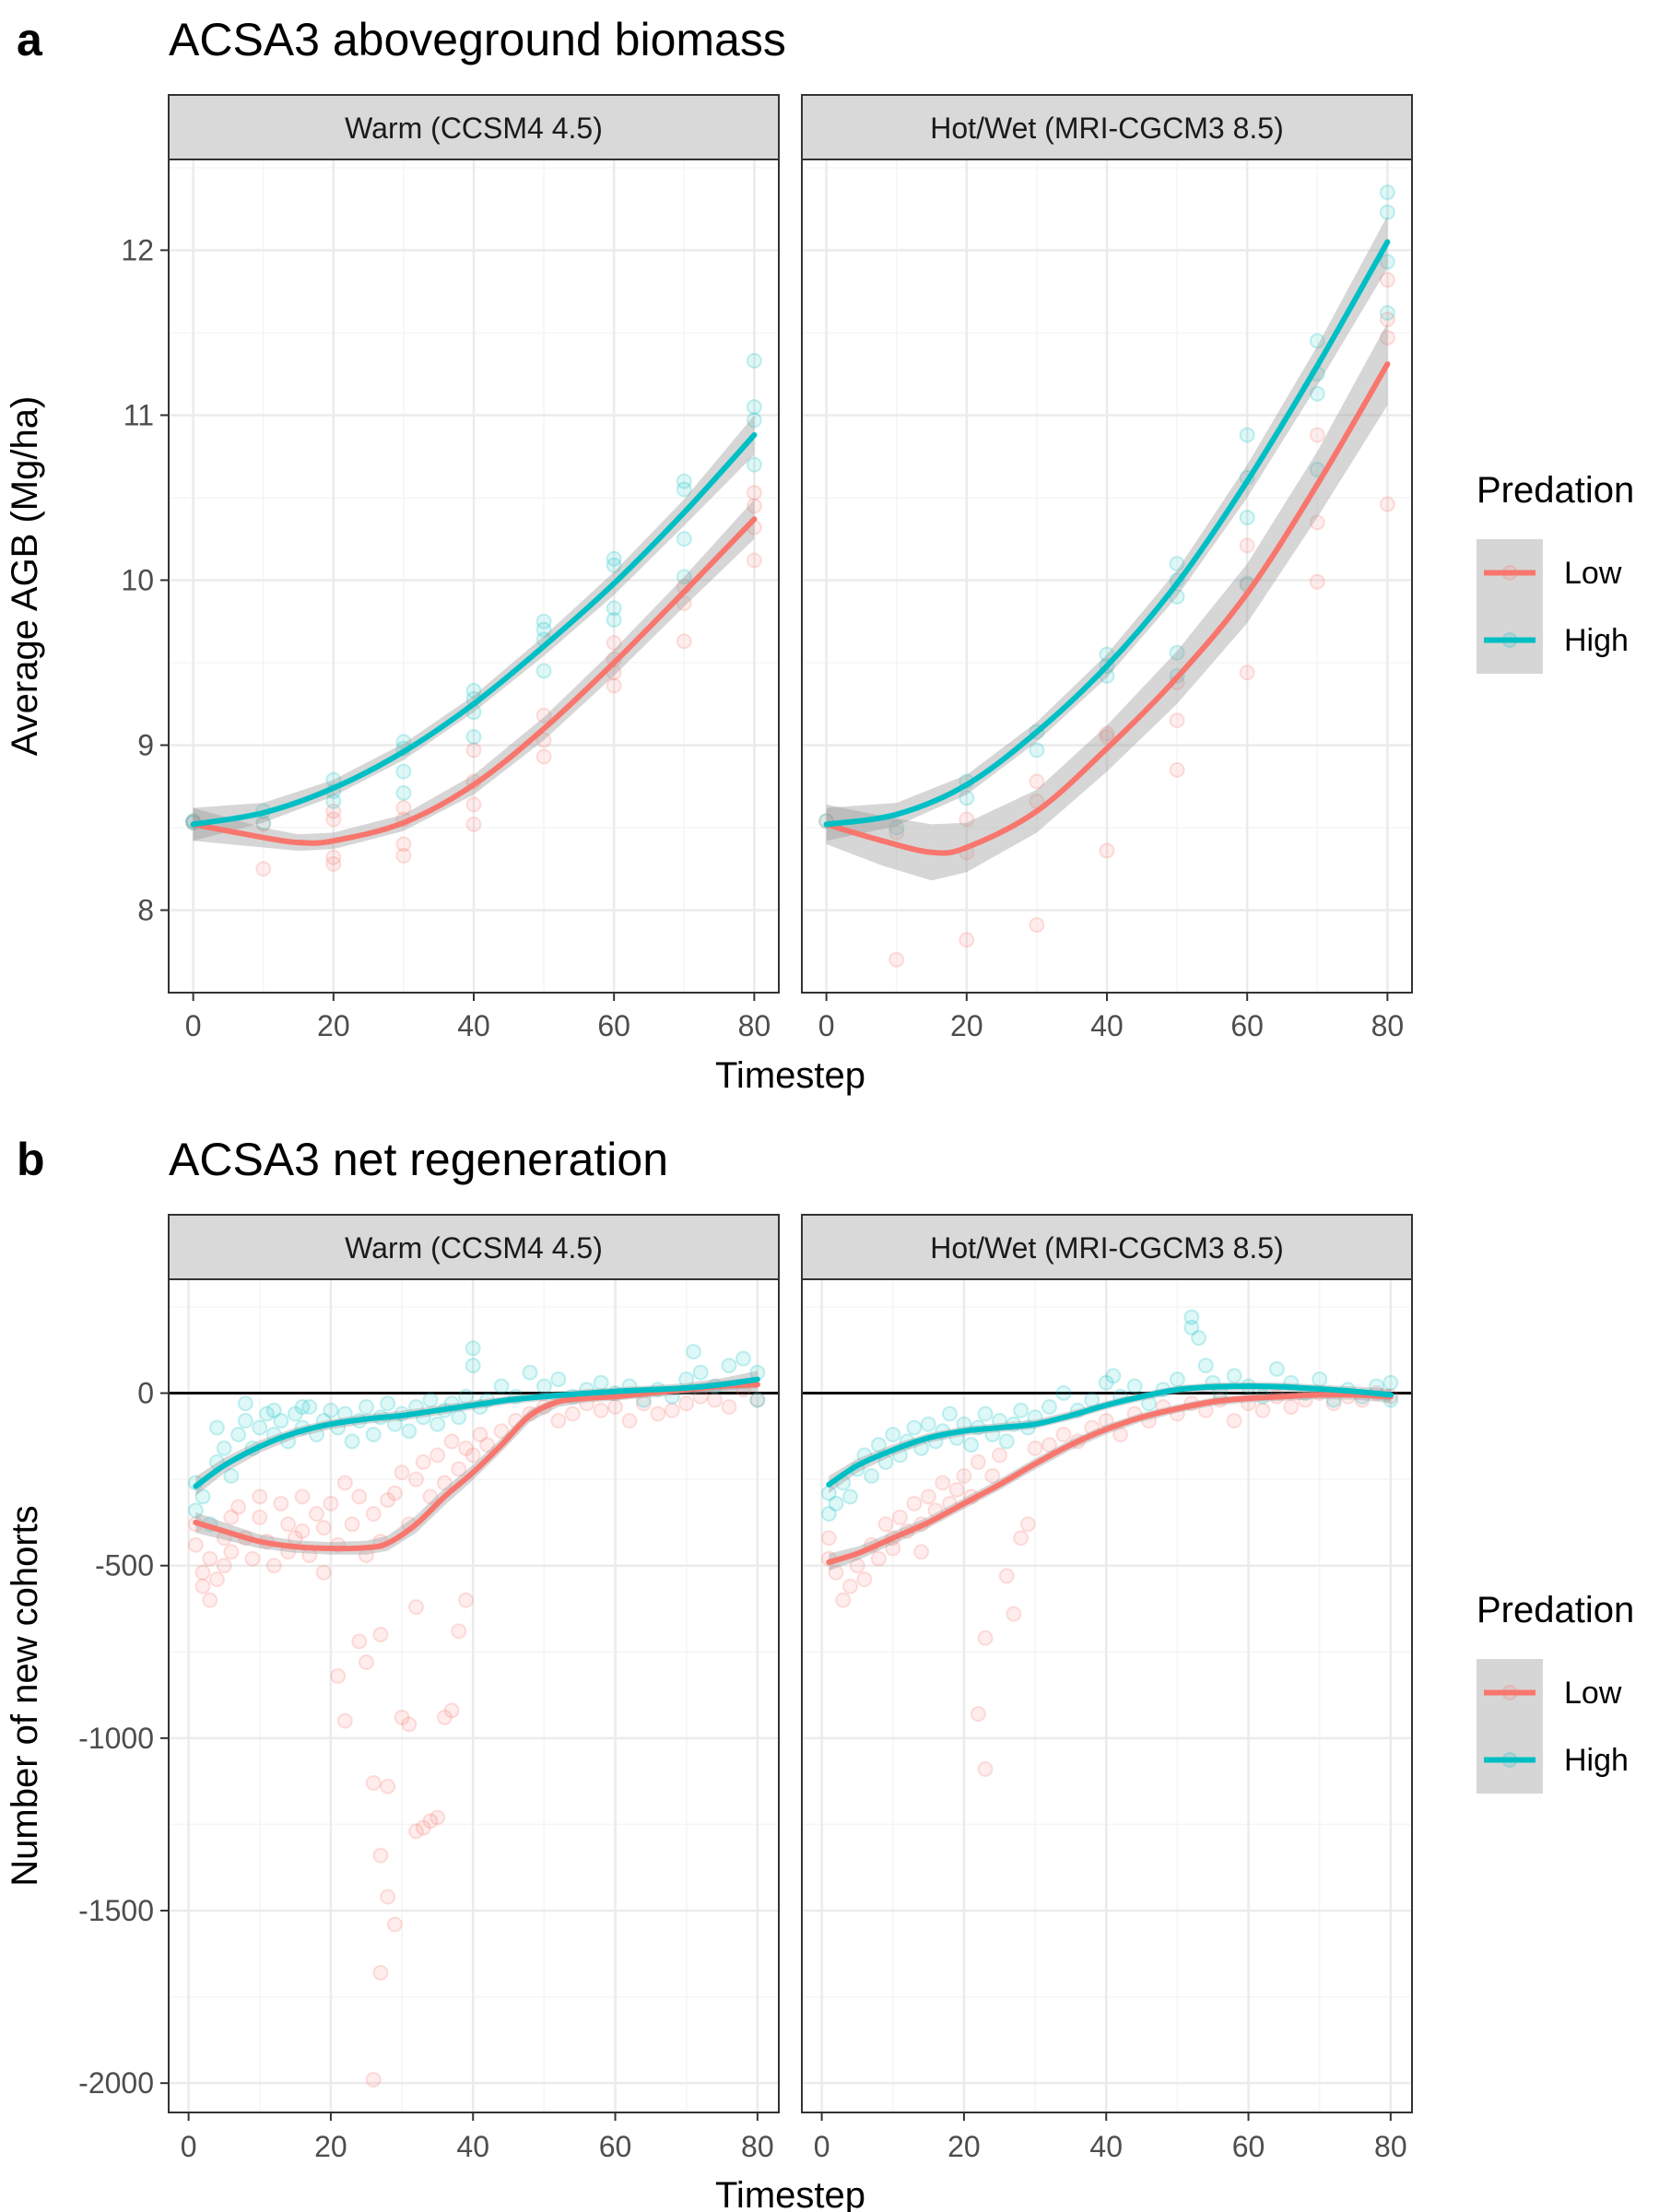 Image resolution: width=1659 pixels, height=2212 pixels. I want to click on series-points-low, so click(473, 681).